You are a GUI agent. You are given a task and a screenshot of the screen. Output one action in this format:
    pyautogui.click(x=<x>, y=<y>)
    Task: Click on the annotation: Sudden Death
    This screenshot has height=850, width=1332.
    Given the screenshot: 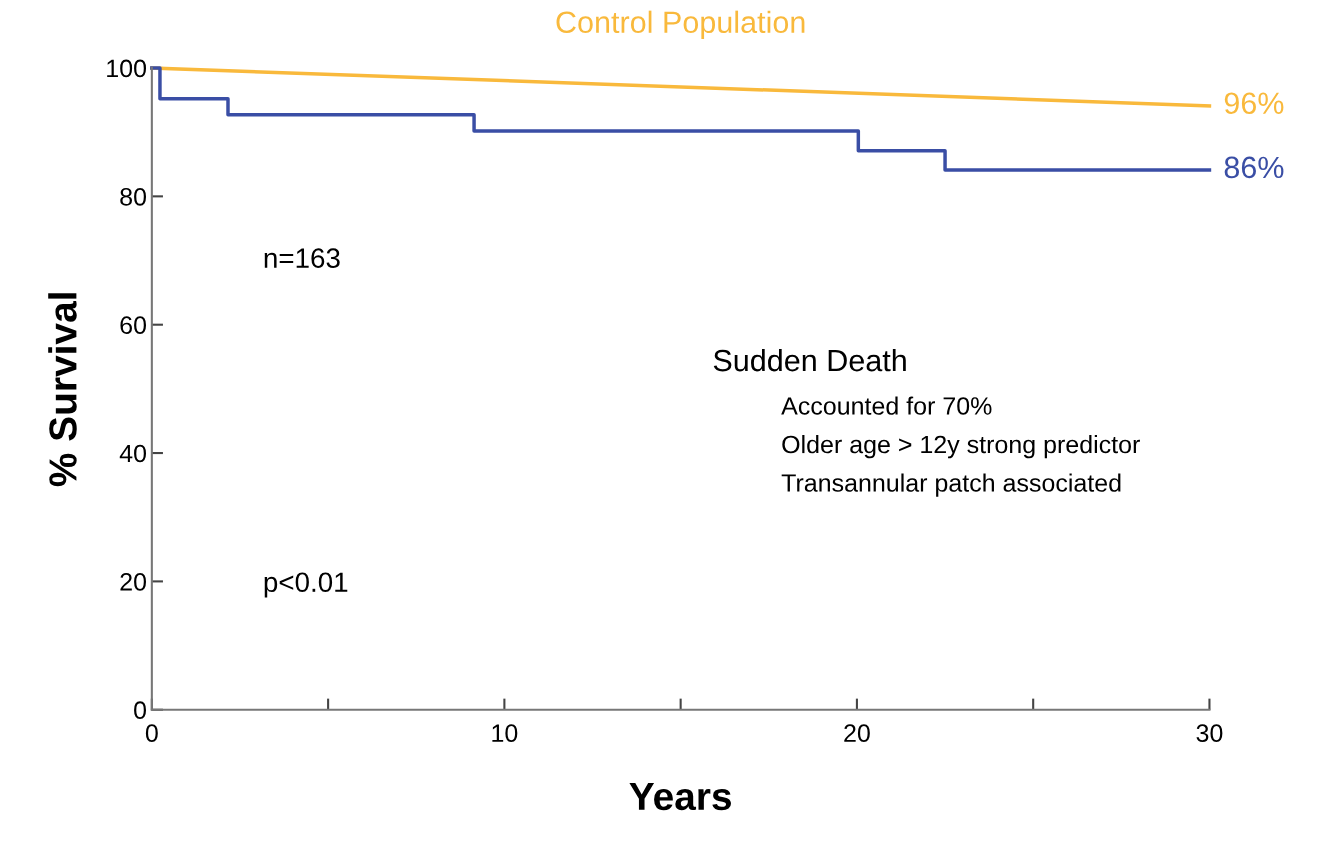 What is the action you would take?
    pyautogui.click(x=809, y=360)
    